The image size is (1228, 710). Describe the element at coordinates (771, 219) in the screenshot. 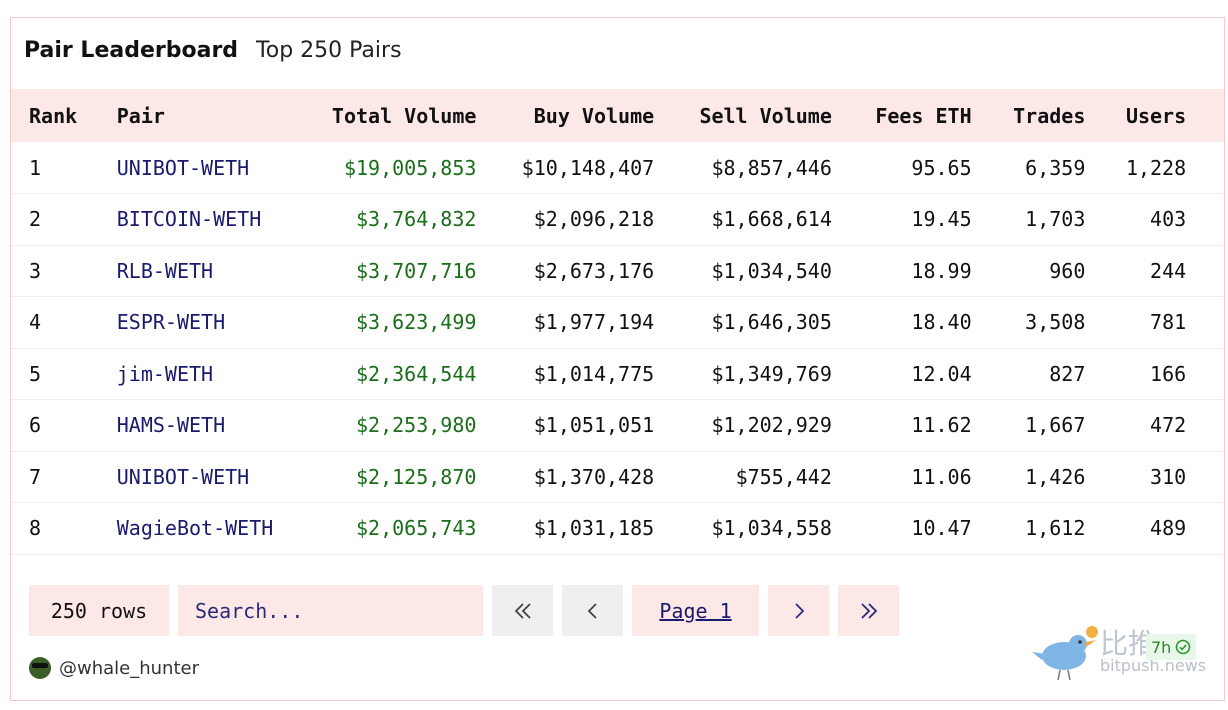

I see `cell-sell-volume: $1,668,614` at that location.